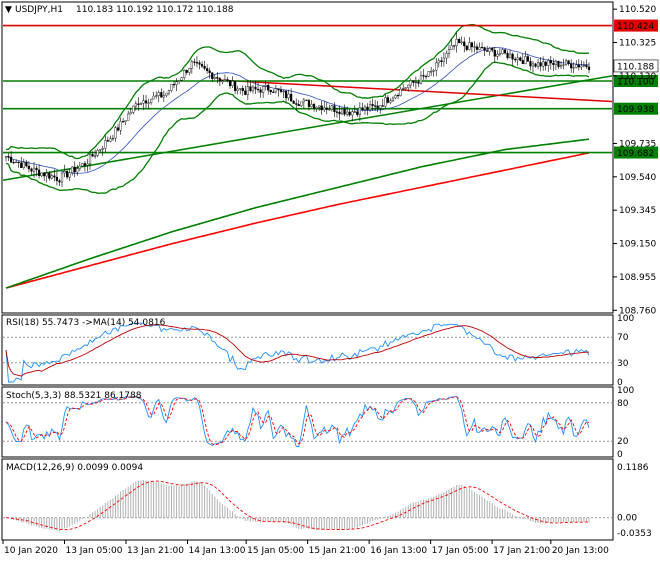 The image size is (660, 563). What do you see at coordinates (307, 422) in the screenshot?
I see `stoch-panel` at bounding box center [307, 422].